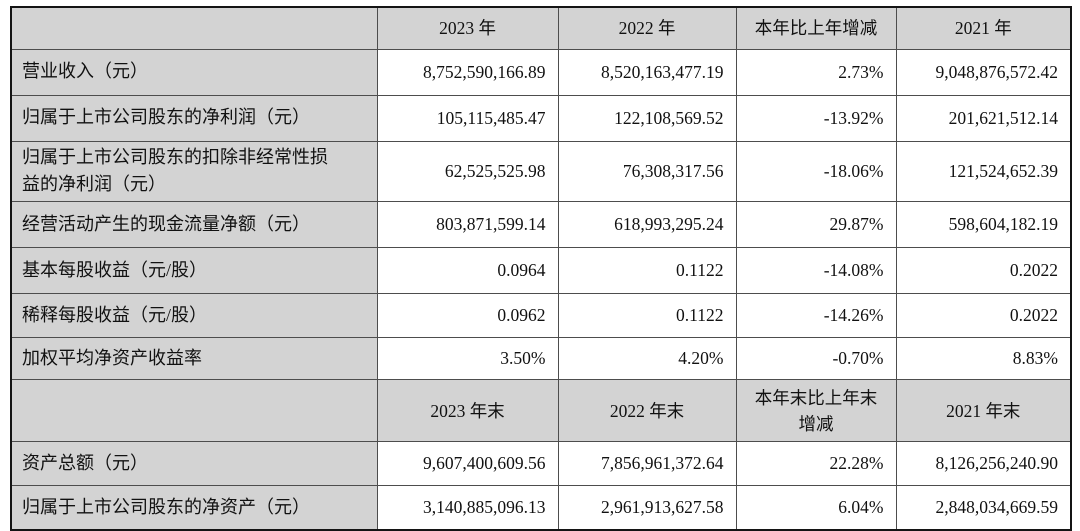 The width and height of the screenshot is (1080, 531). What do you see at coordinates (194, 72) in the screenshot?
I see `row-label: 营业收入（元）` at bounding box center [194, 72].